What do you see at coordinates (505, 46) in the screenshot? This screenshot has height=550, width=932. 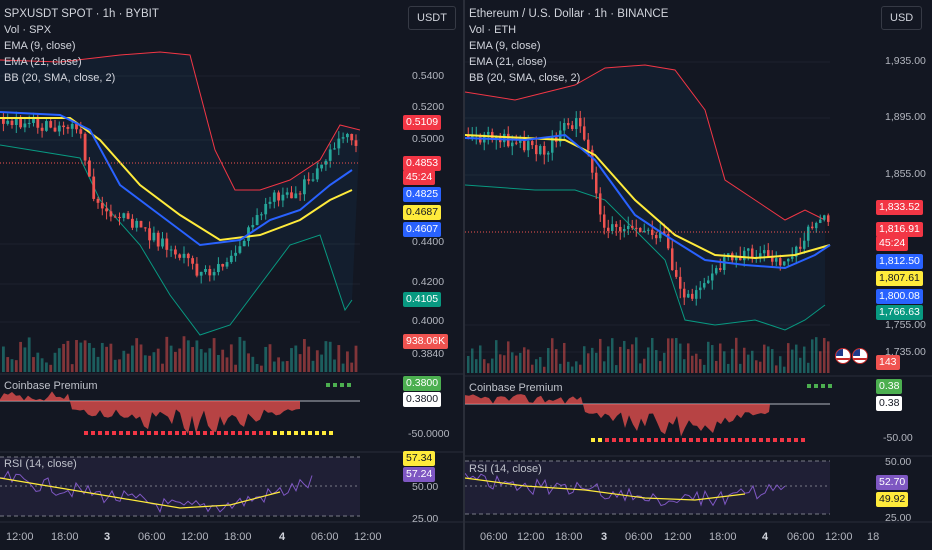 I see `right-legend-ema9: EMA (9, close)` at bounding box center [505, 46].